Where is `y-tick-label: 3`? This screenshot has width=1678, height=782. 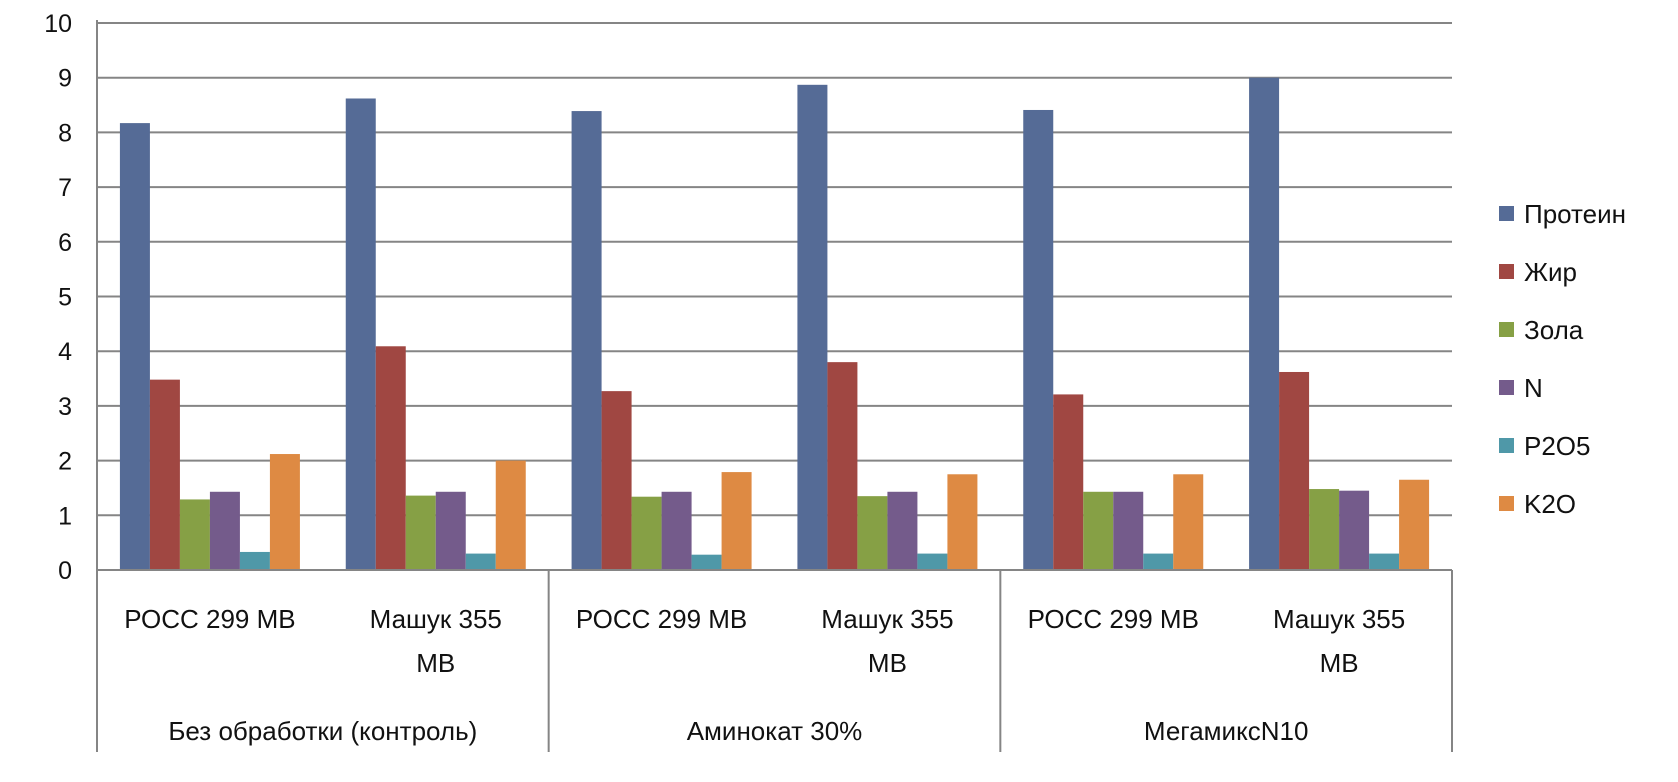 y-tick-label: 3 is located at coordinates (65, 407).